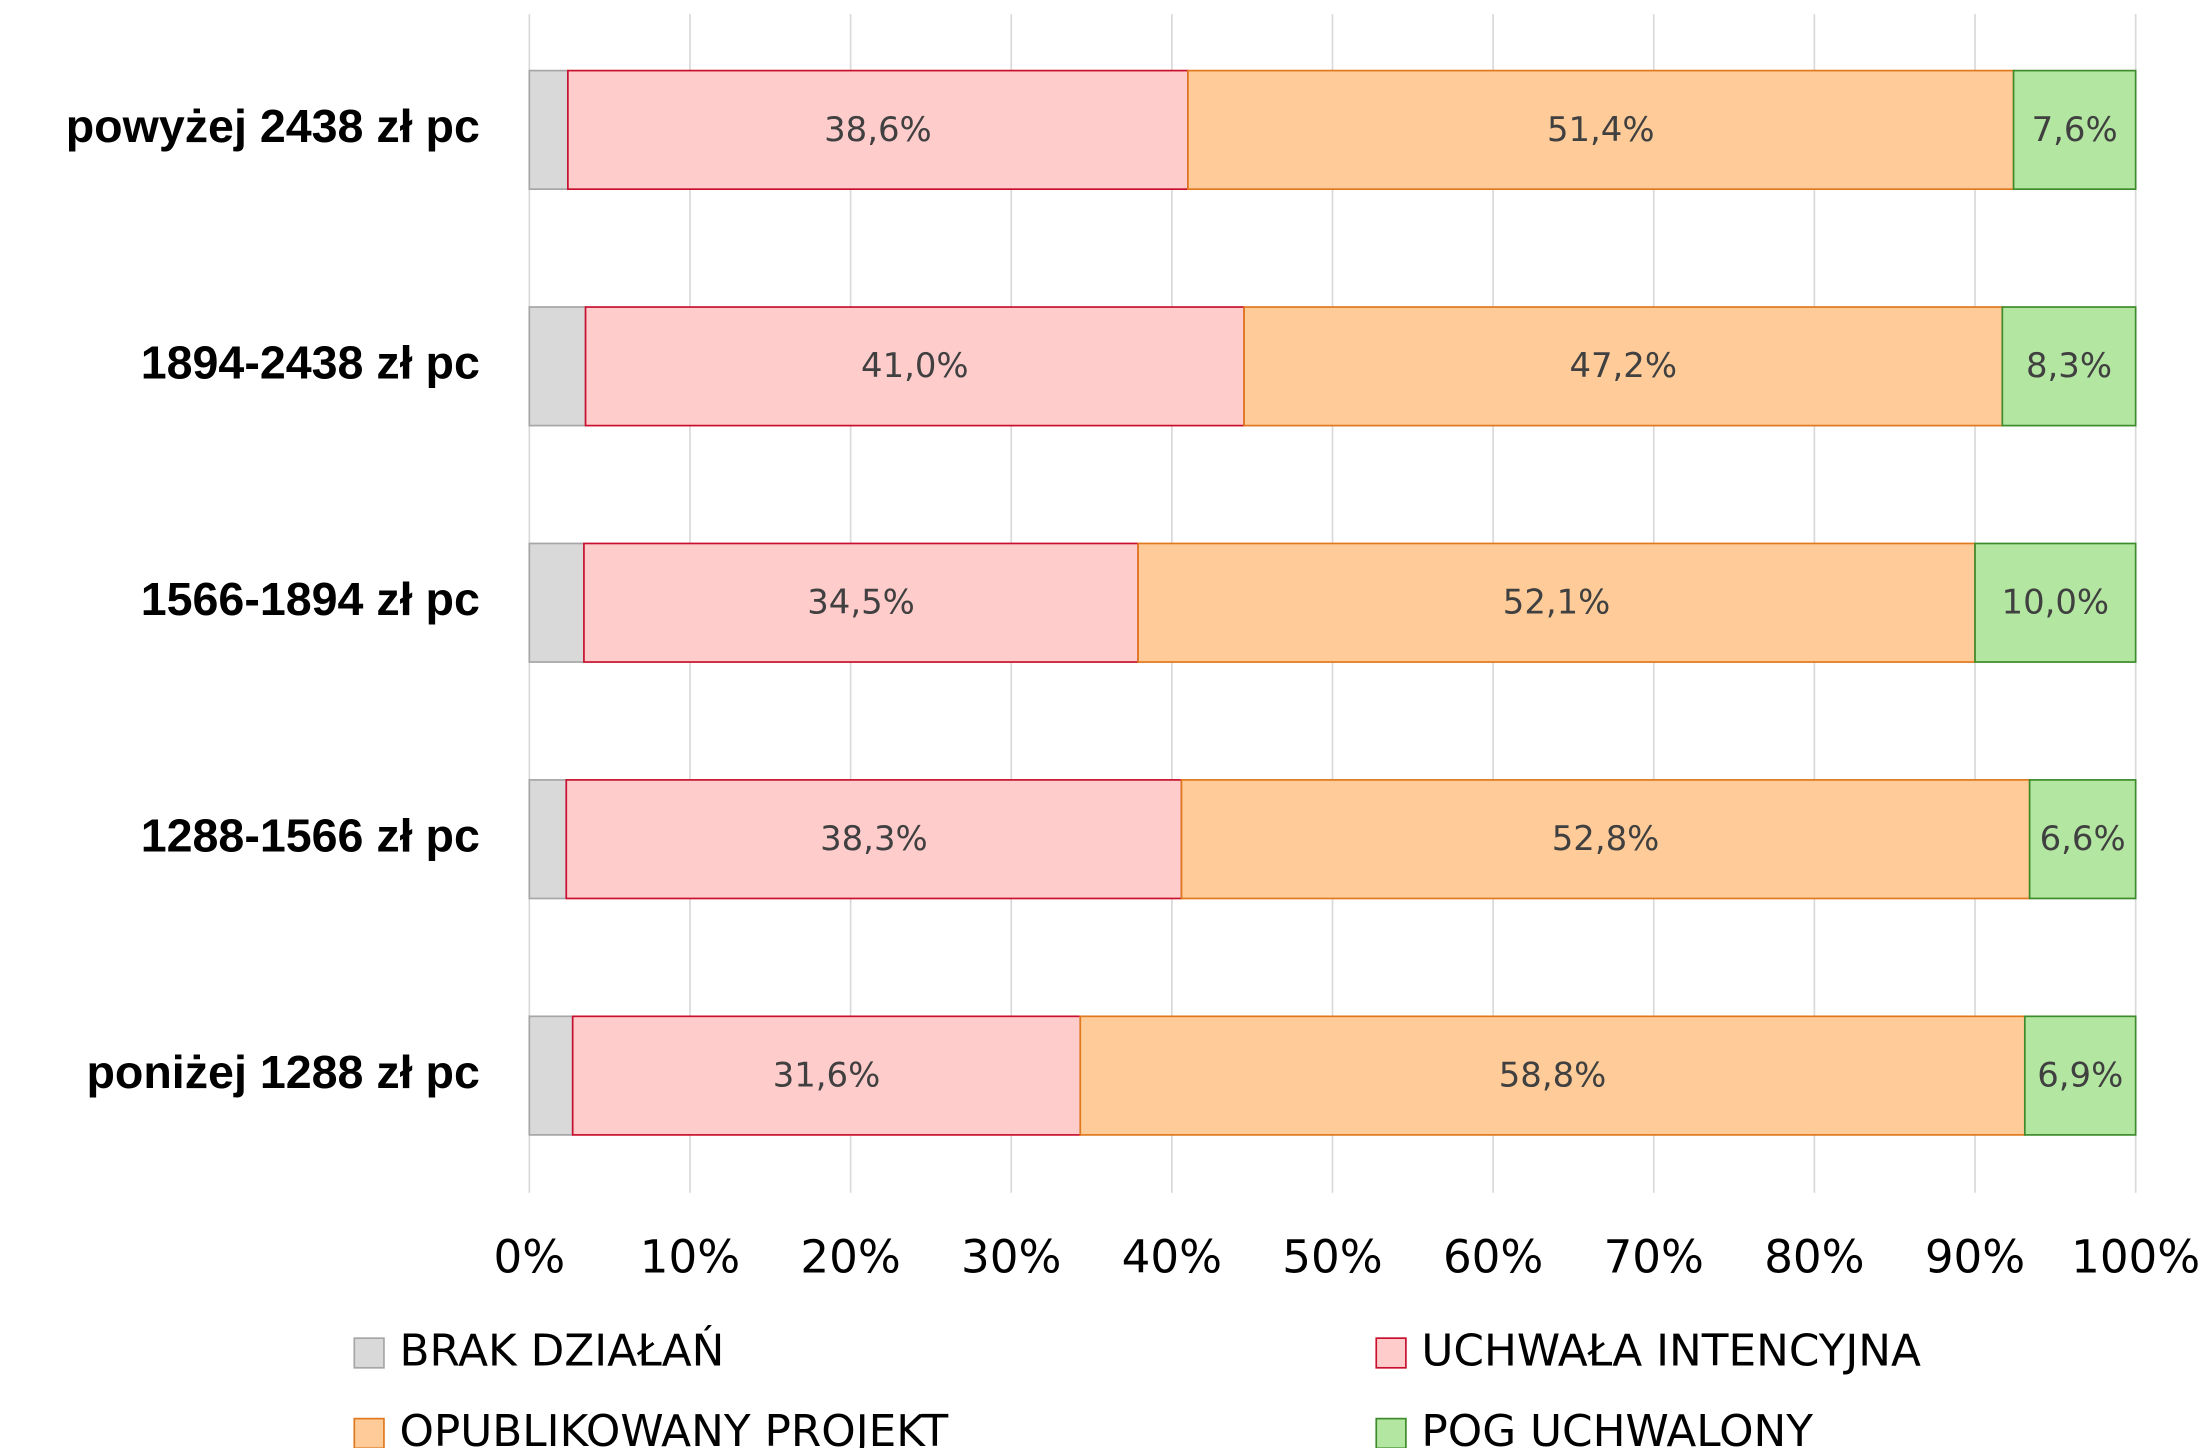 This screenshot has height=1448, width=2202. Describe the element at coordinates (310, 835) in the screenshot. I see `category-label: 1288-1566 zł pc` at that location.